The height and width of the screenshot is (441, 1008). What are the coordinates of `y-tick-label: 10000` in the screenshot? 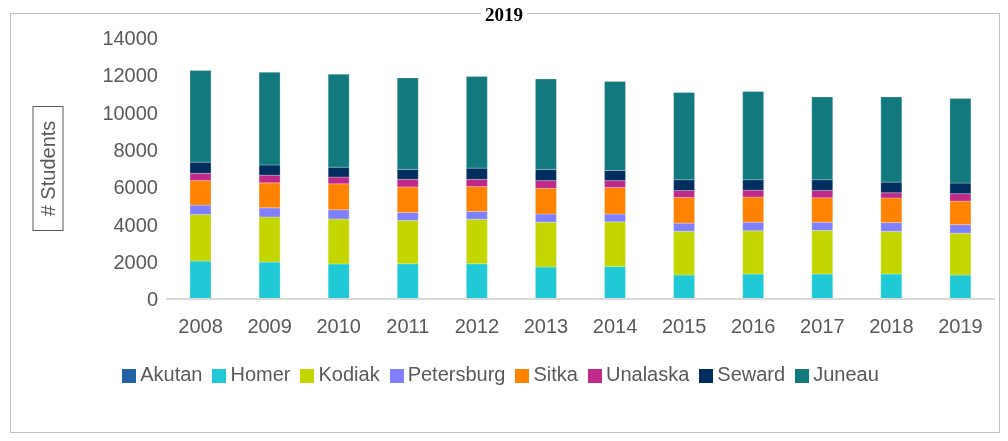 It's located at (130, 112).